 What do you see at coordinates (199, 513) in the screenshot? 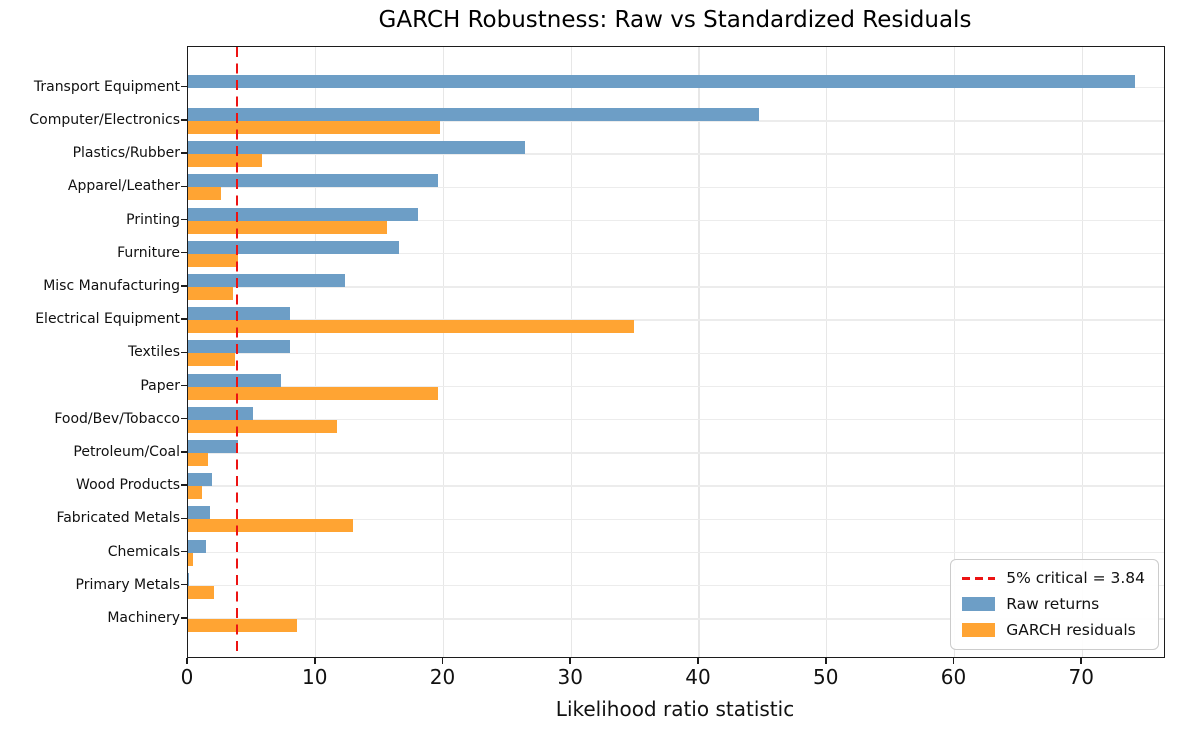
I see `bar-raw-returns-fabricated-metals` at bounding box center [199, 513].